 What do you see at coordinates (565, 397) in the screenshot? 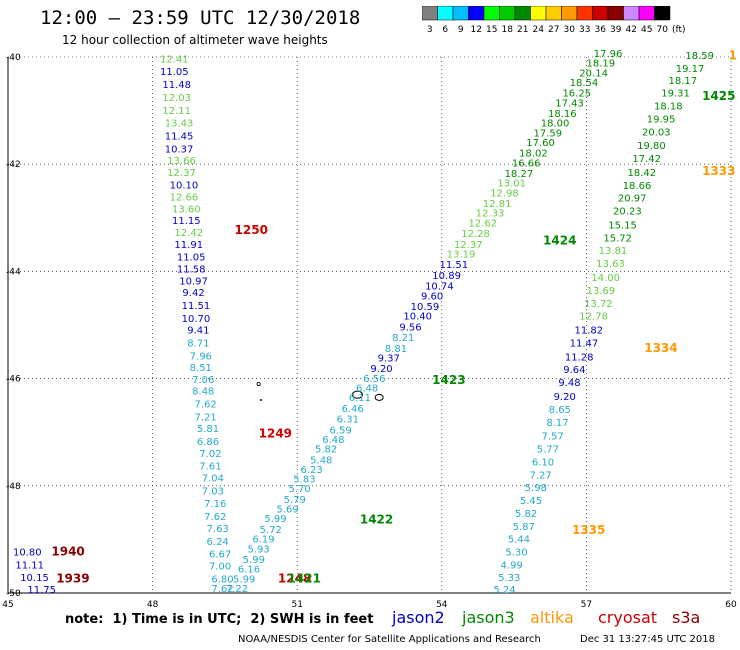
I see `swh-reading: 9.20` at bounding box center [565, 397].